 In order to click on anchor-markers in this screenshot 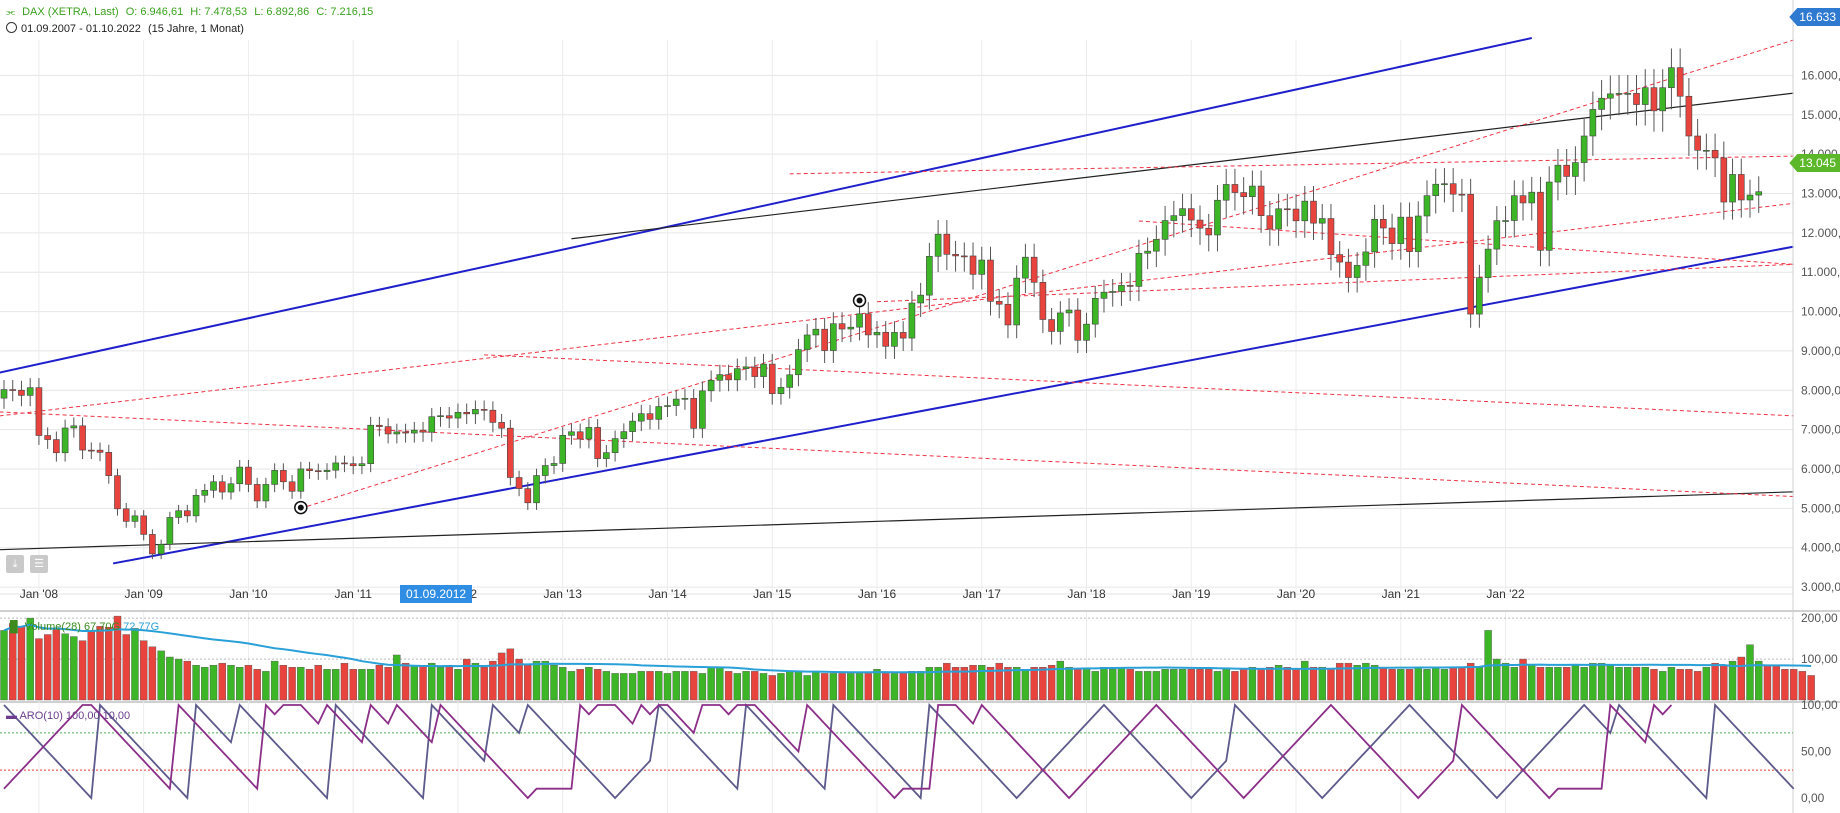, I will do `click(580, 404)`.